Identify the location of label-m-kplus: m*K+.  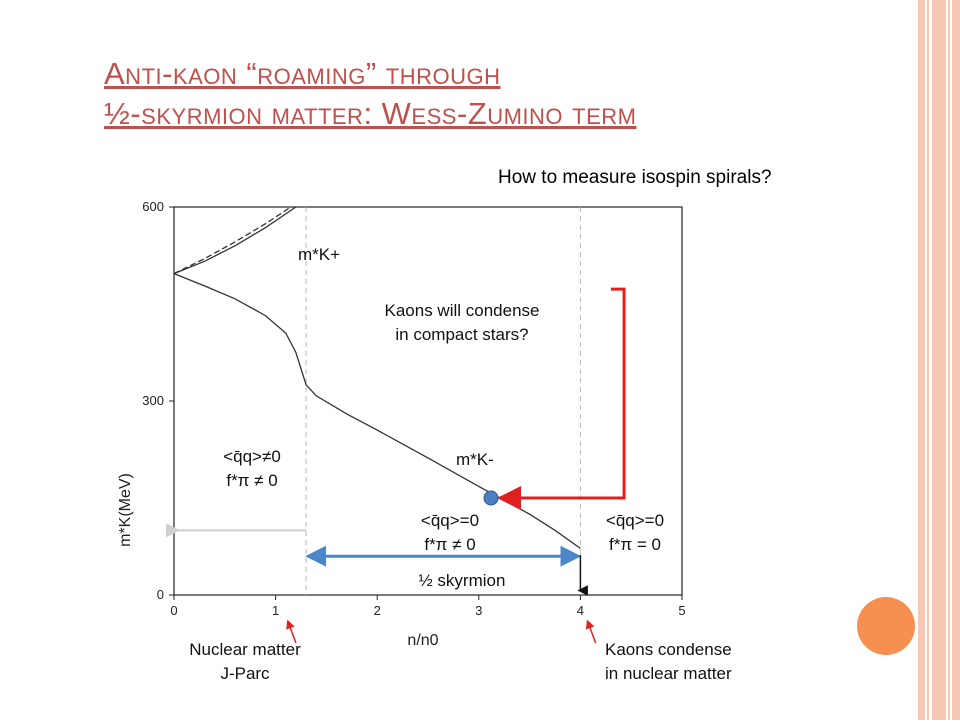
(319, 254).